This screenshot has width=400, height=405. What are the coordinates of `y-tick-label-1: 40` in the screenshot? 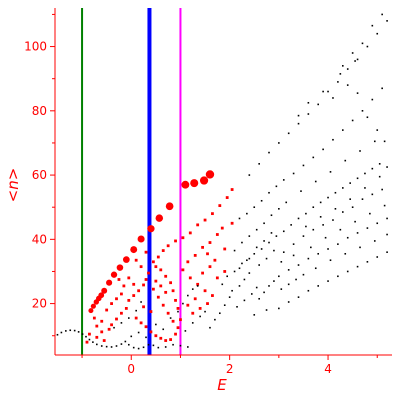 It's located at (39, 239).